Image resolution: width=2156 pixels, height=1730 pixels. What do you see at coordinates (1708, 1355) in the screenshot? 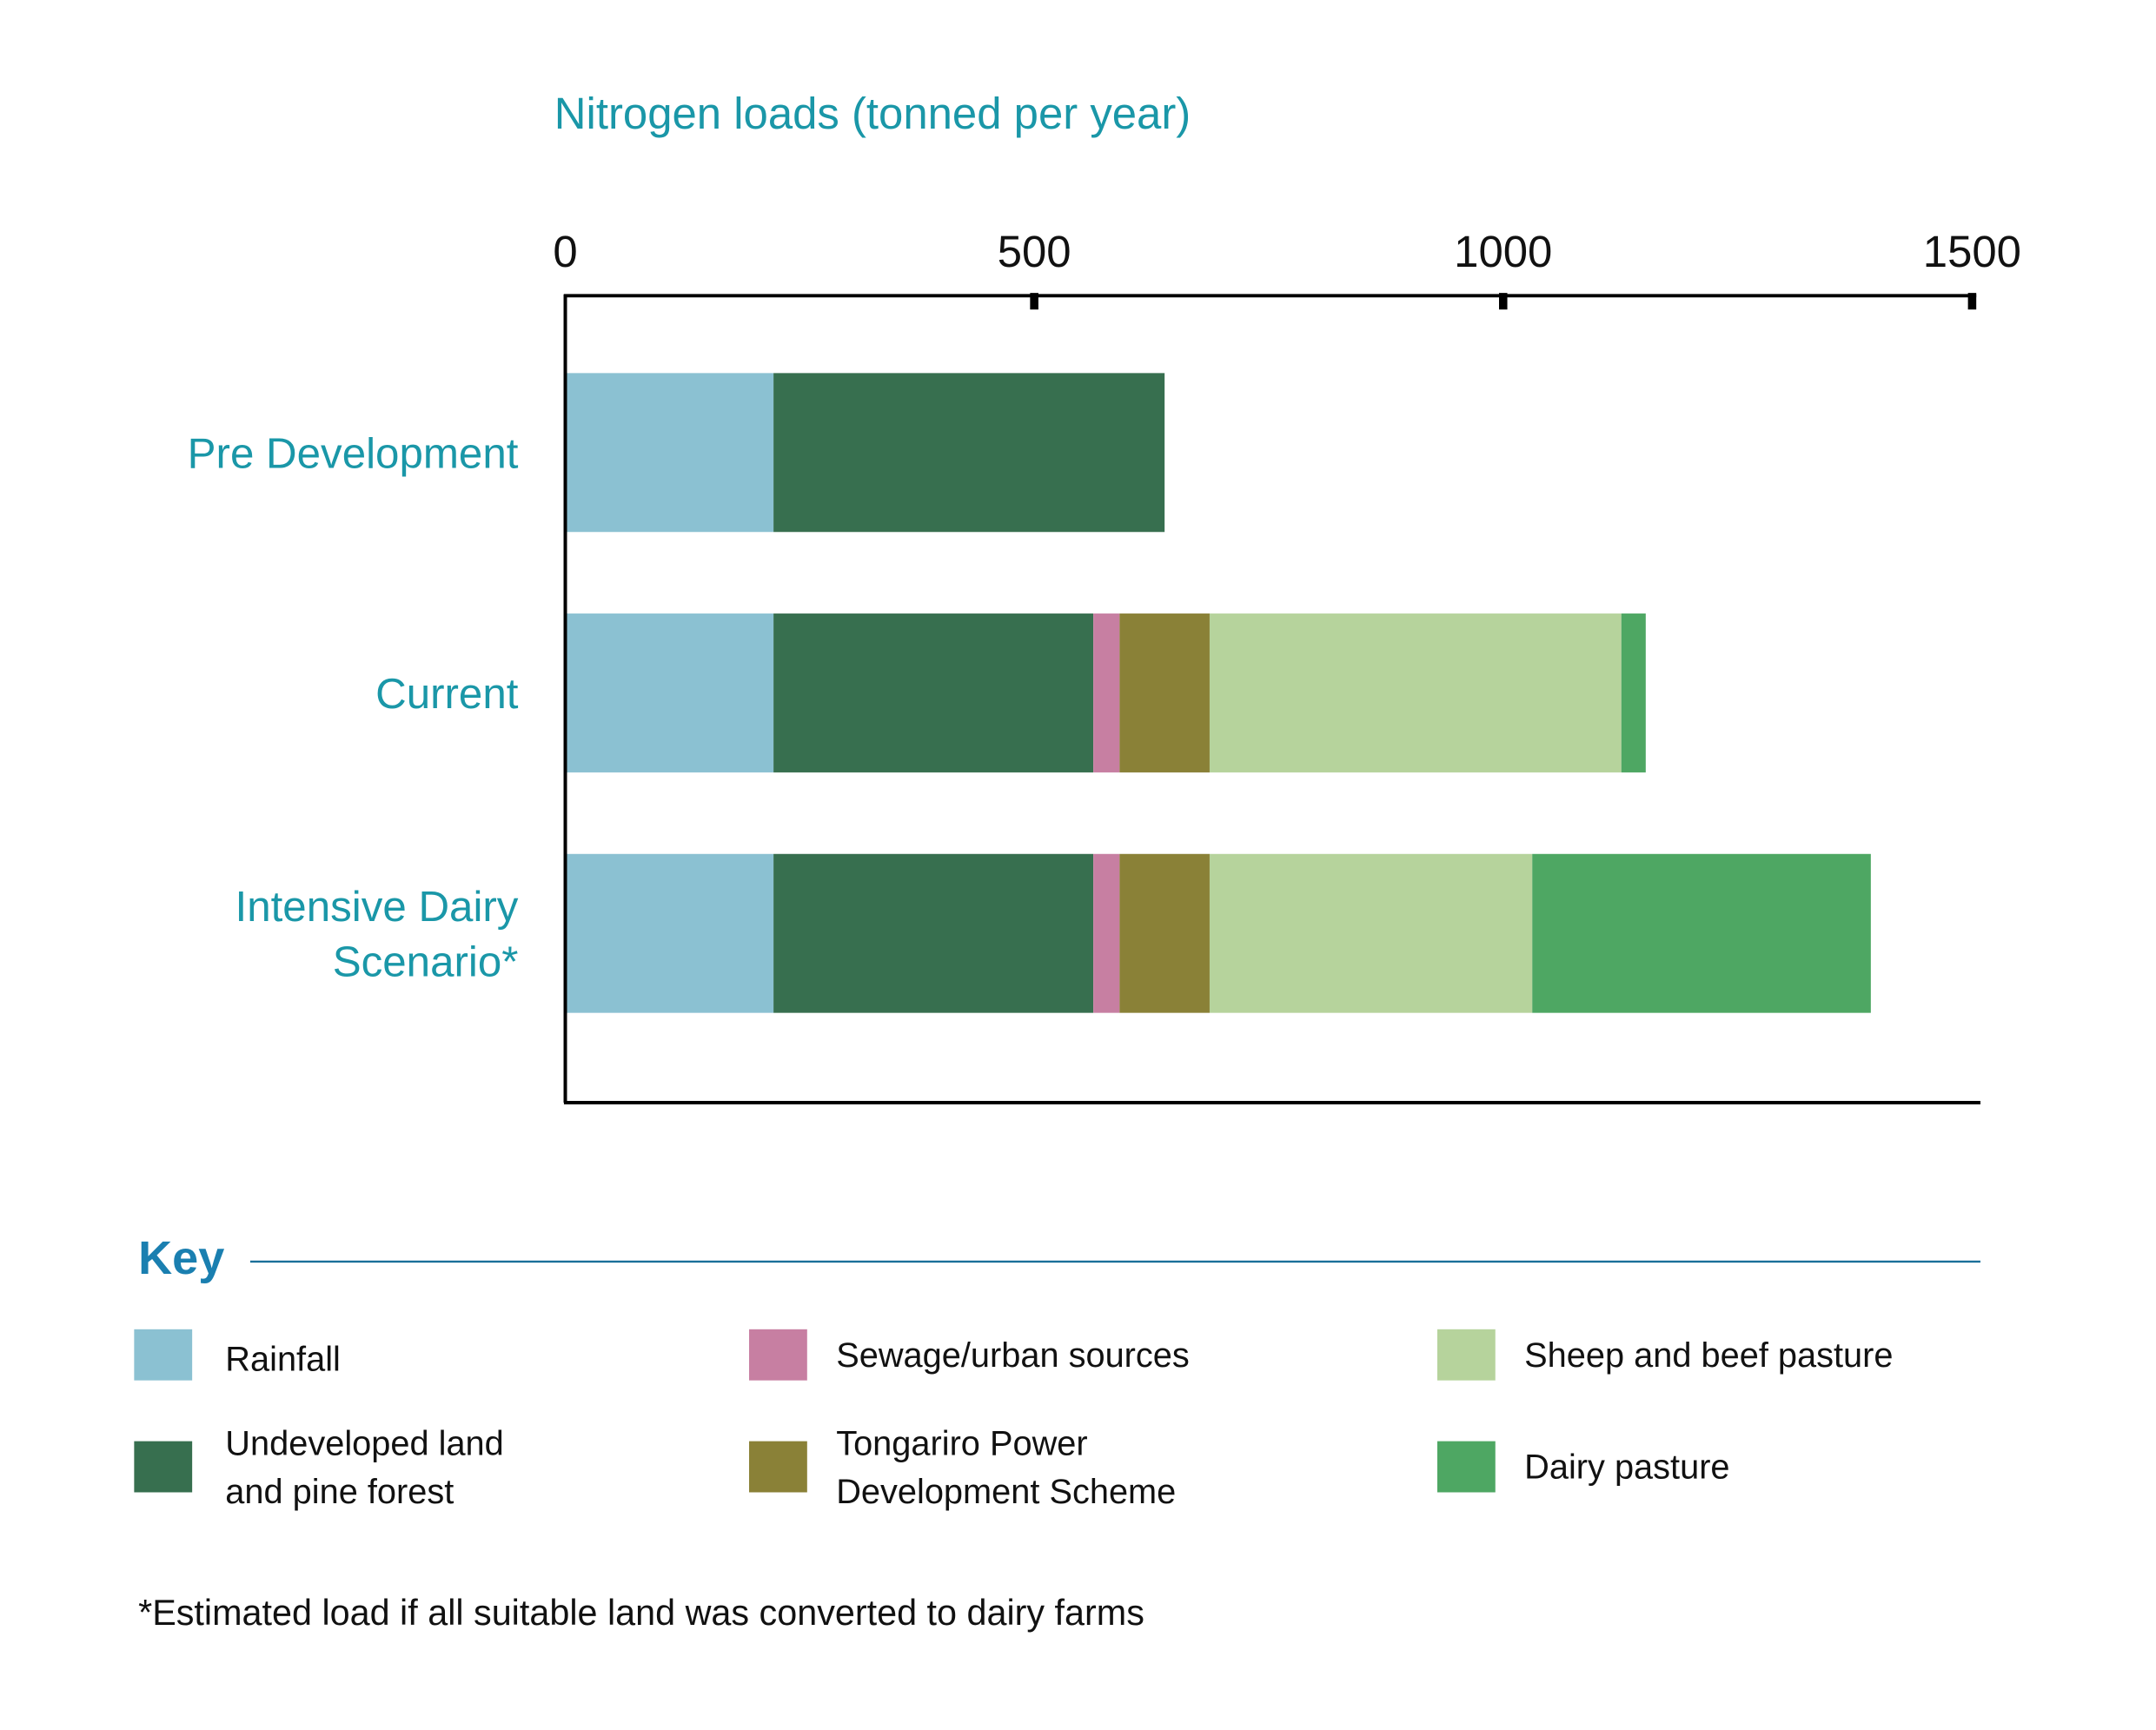
I see `legend-label: Sheep and beef pasture` at bounding box center [1708, 1355].